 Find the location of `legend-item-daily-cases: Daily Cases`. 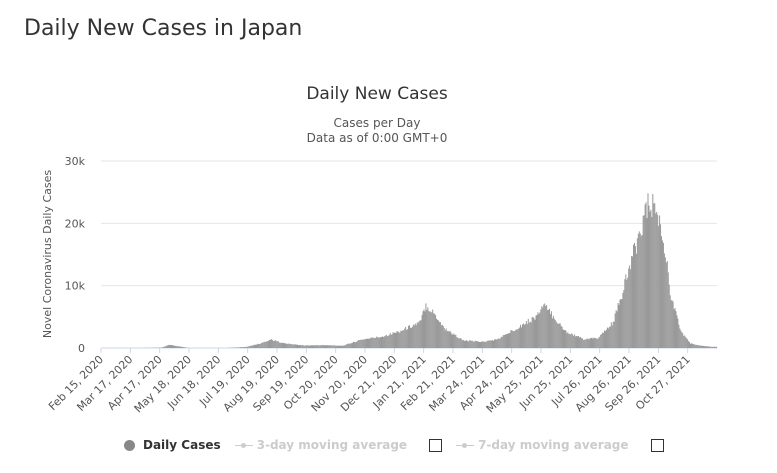

legend-item-daily-cases: Daily Cases is located at coordinates (172, 445).